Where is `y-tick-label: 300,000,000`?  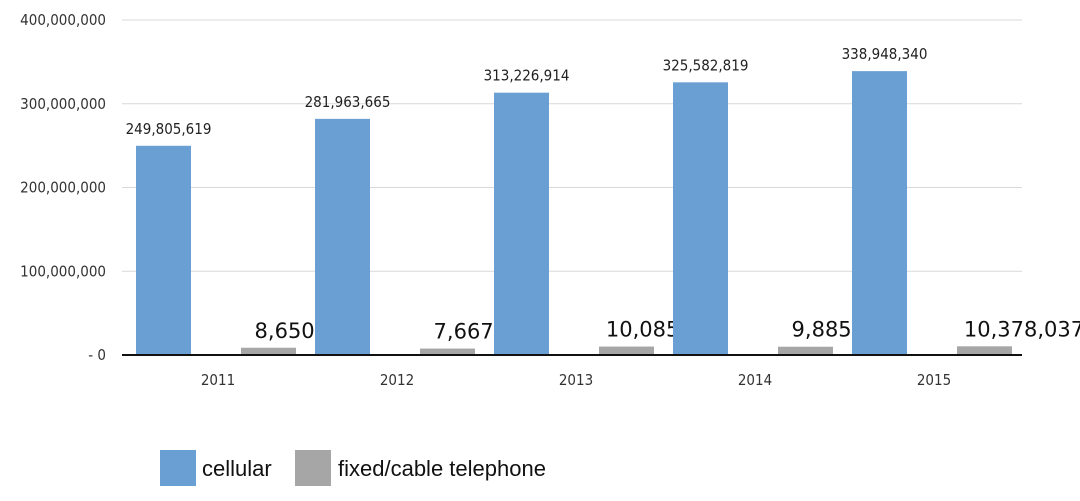
y-tick-label: 300,000,000 is located at coordinates (63, 104).